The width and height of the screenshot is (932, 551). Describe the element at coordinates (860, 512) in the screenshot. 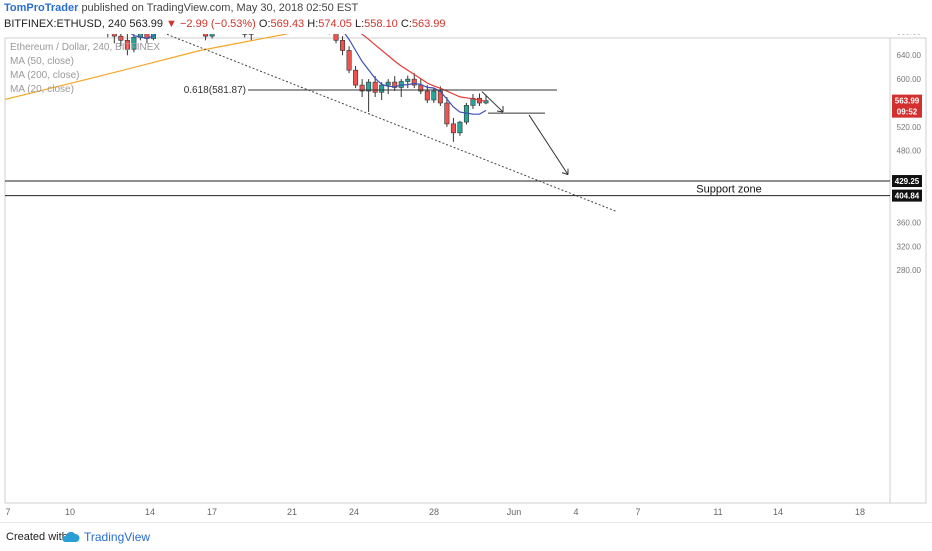

I see `x-tick-label: 18` at that location.